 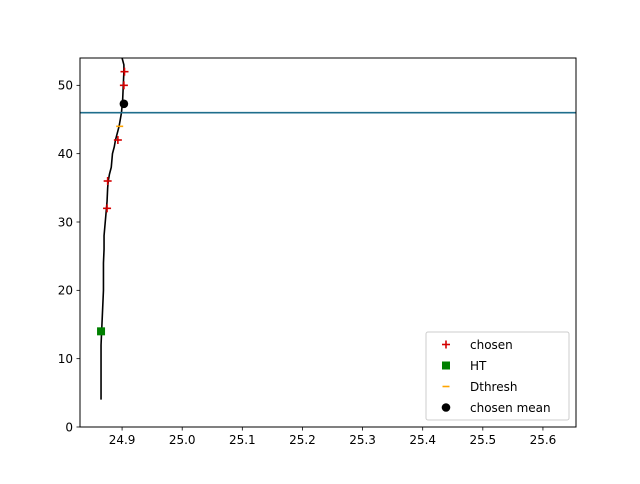 What do you see at coordinates (69, 256) in the screenshot?
I see `y-axis: 0 10 20 30 40 50` at bounding box center [69, 256].